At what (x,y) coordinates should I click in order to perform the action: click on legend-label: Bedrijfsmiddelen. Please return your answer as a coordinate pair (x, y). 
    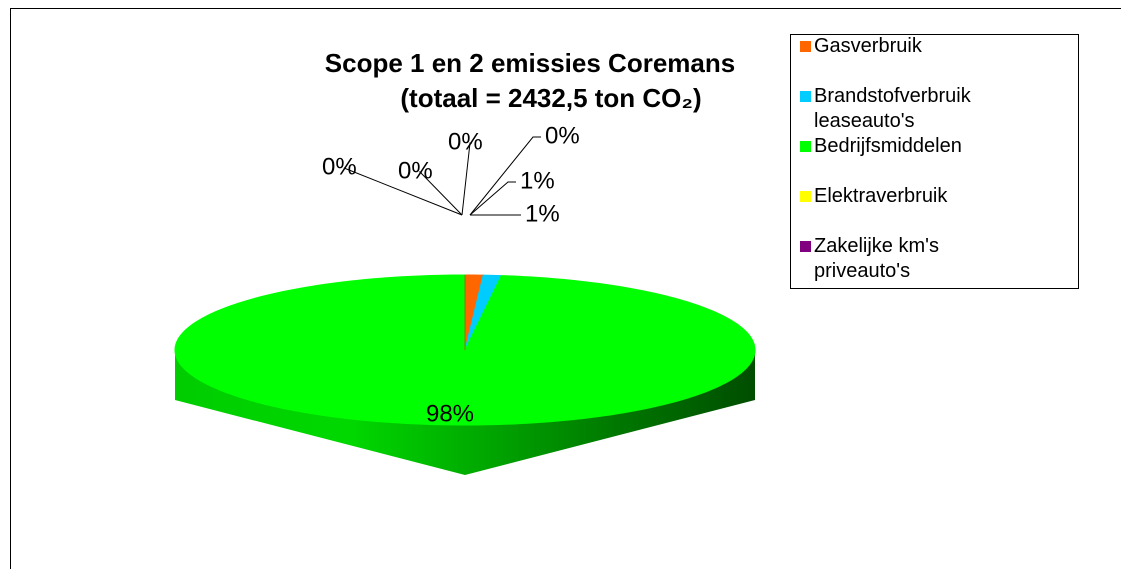
    Looking at the image, I should click on (888, 146).